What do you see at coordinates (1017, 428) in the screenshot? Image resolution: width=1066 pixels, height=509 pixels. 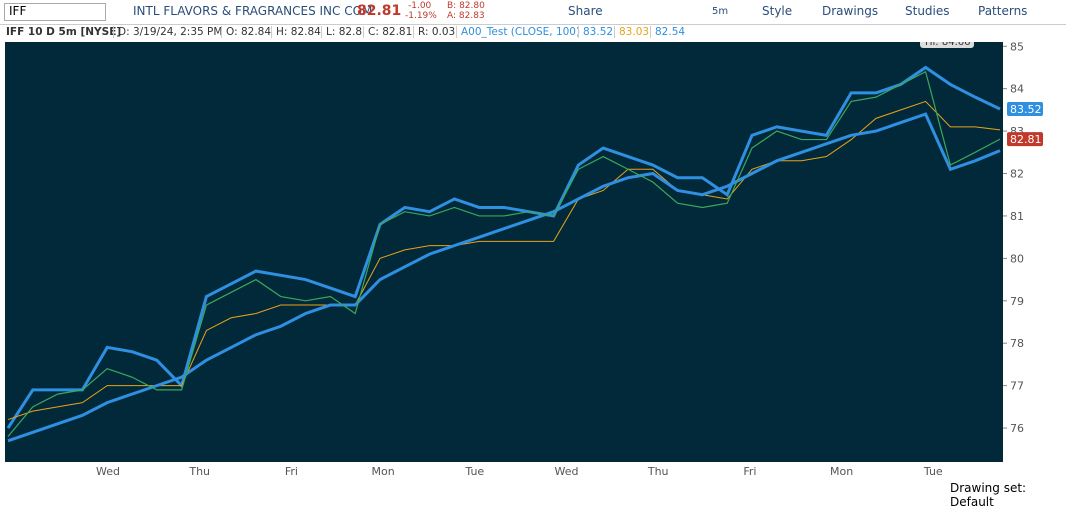 I see `y-tick-label: 76` at bounding box center [1017, 428].